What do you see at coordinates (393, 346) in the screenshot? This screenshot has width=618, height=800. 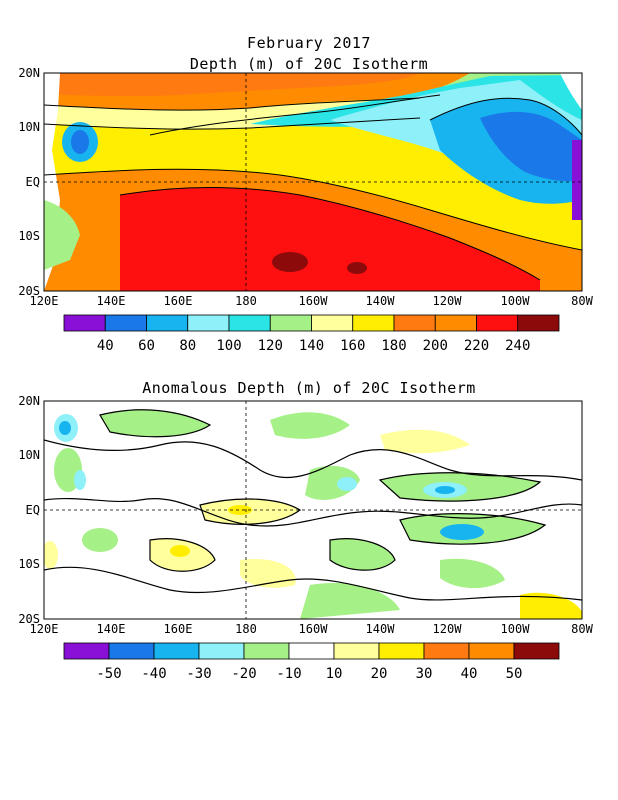 I see `colorbar-label: 180` at bounding box center [393, 346].